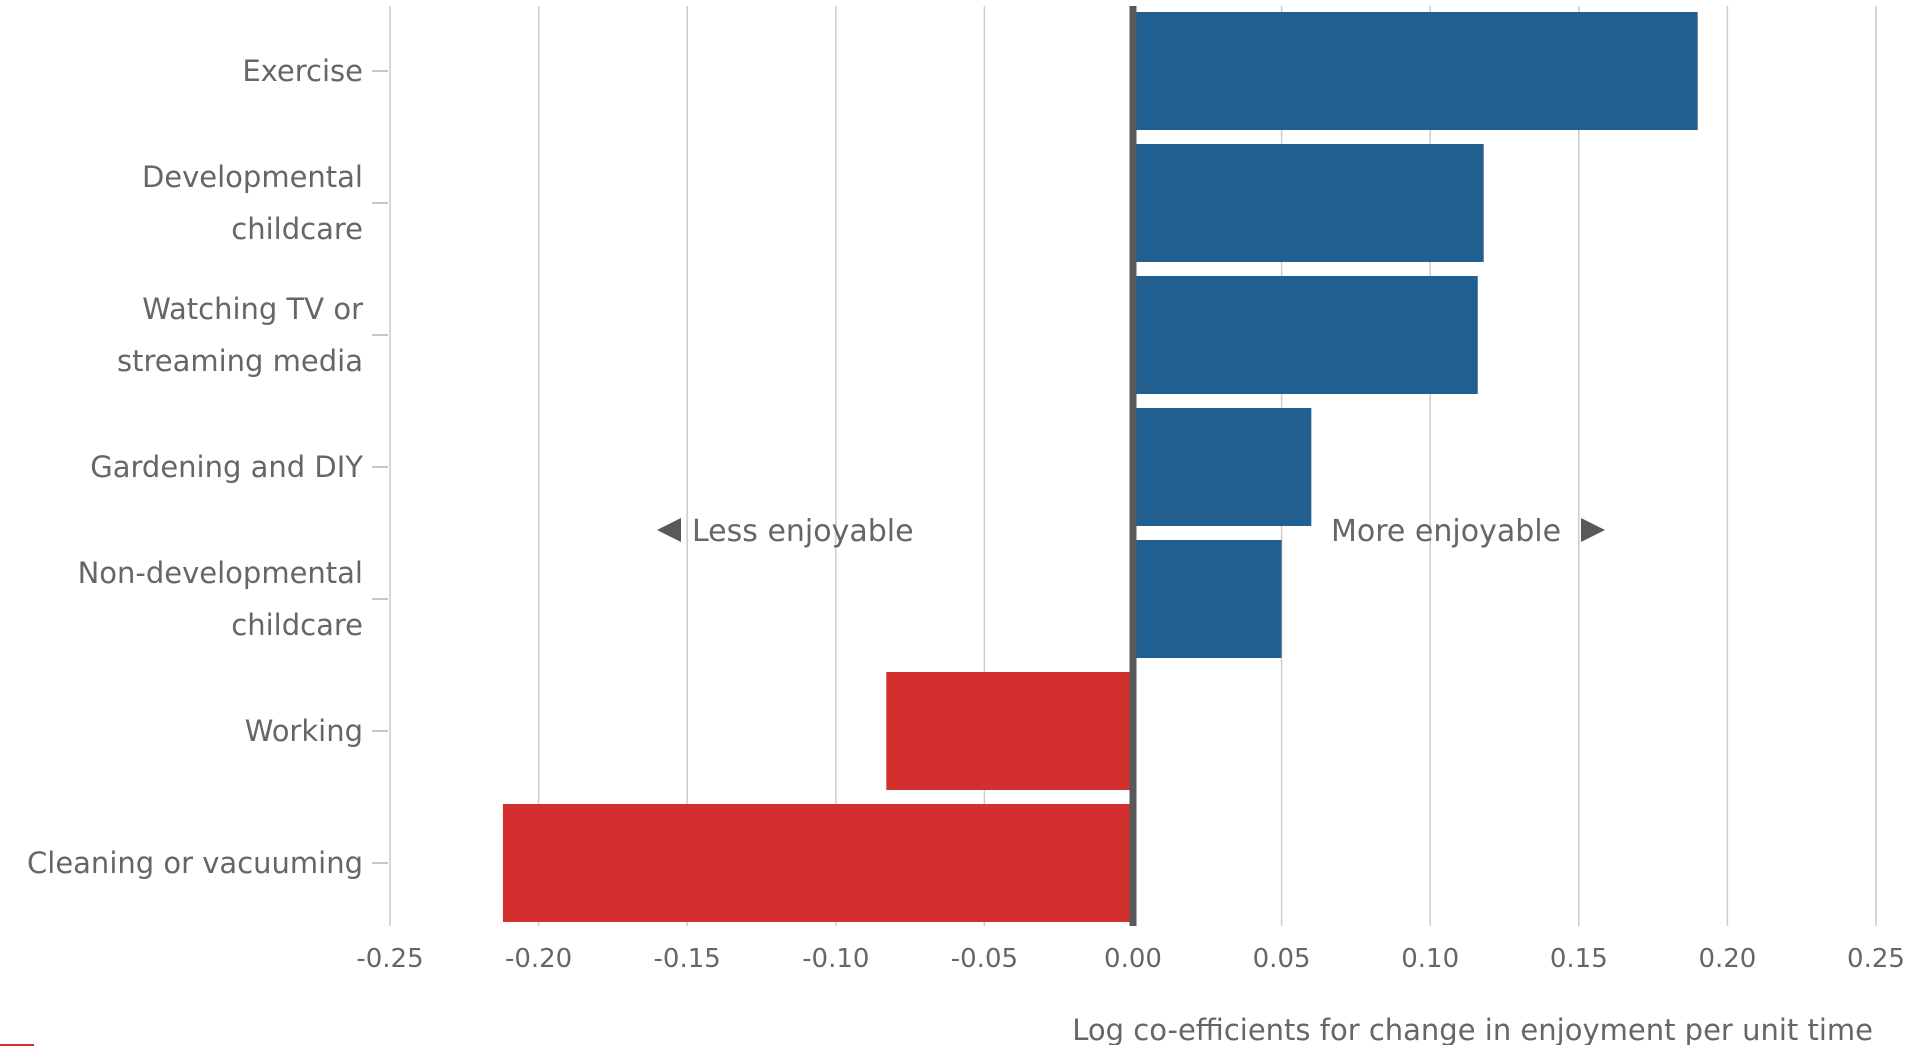  Describe the element at coordinates (803, 531) in the screenshot. I see `less-enjoyable-annotation: Less enjoyable` at that location.